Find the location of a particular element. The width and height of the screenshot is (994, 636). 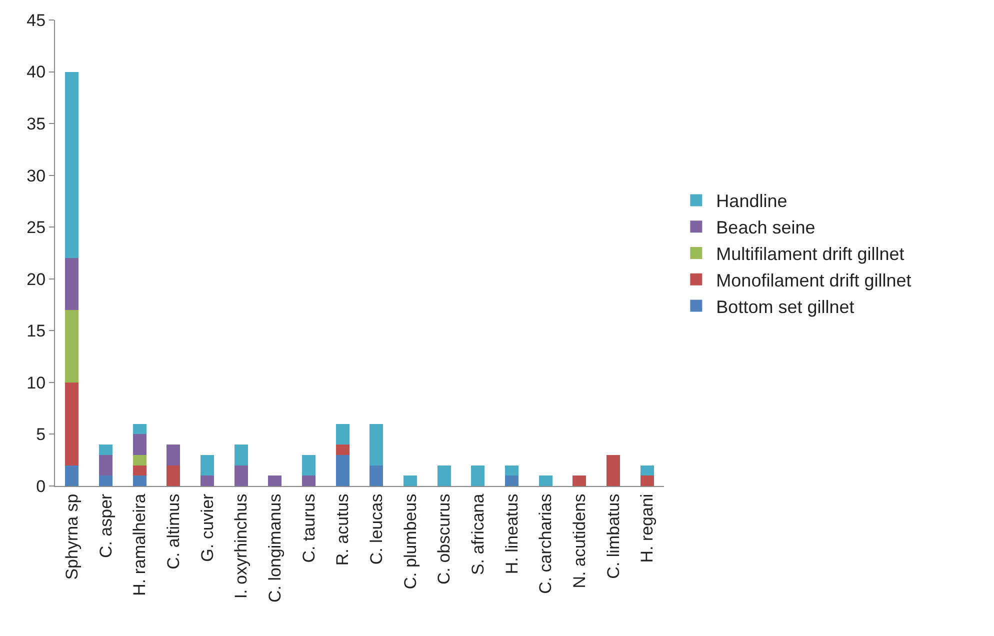

x-tick-label: C. taurus is located at coordinates (308, 528).